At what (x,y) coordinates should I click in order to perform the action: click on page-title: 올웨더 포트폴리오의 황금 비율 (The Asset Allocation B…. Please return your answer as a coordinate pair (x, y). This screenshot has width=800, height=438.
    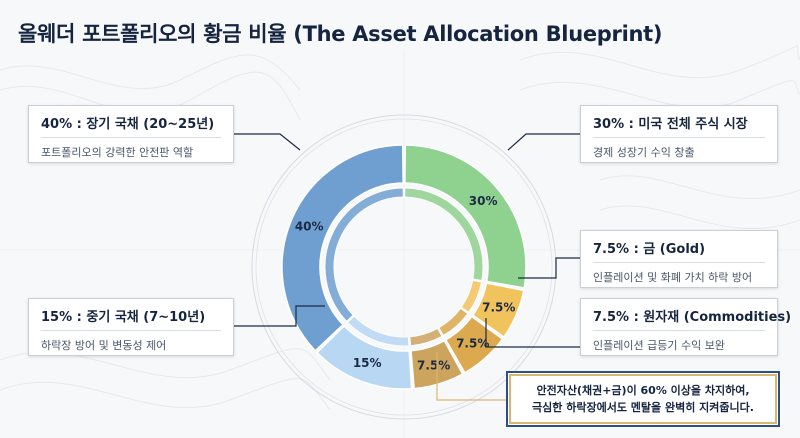
    Looking at the image, I should click on (340, 34).